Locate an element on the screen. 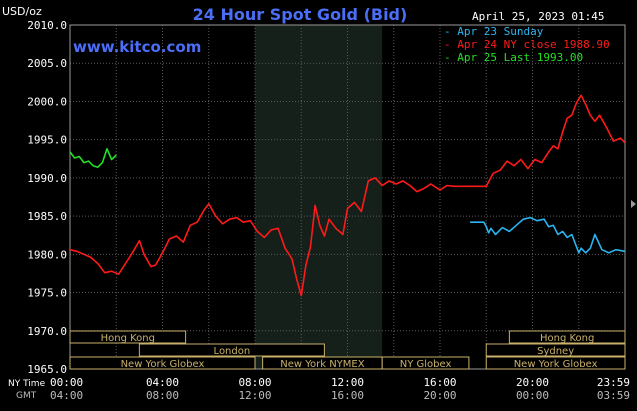  session-label: London is located at coordinates (232, 351).